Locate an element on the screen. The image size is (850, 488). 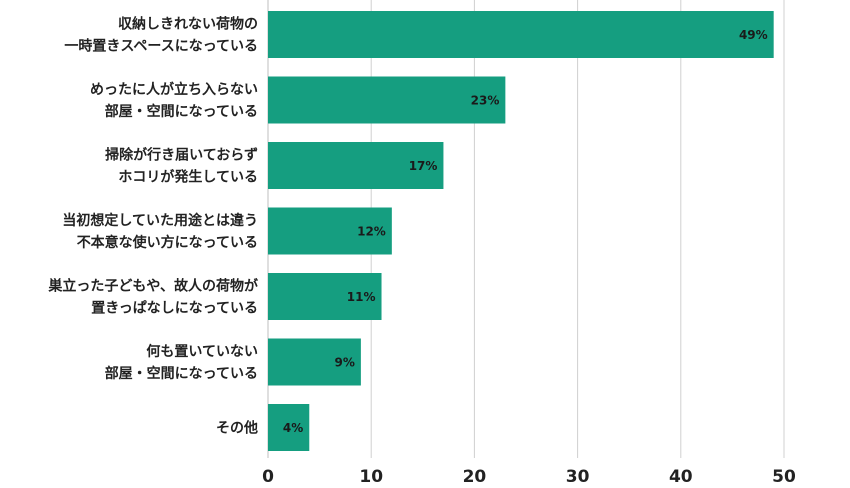
category-label: その他 is located at coordinates (237, 428).